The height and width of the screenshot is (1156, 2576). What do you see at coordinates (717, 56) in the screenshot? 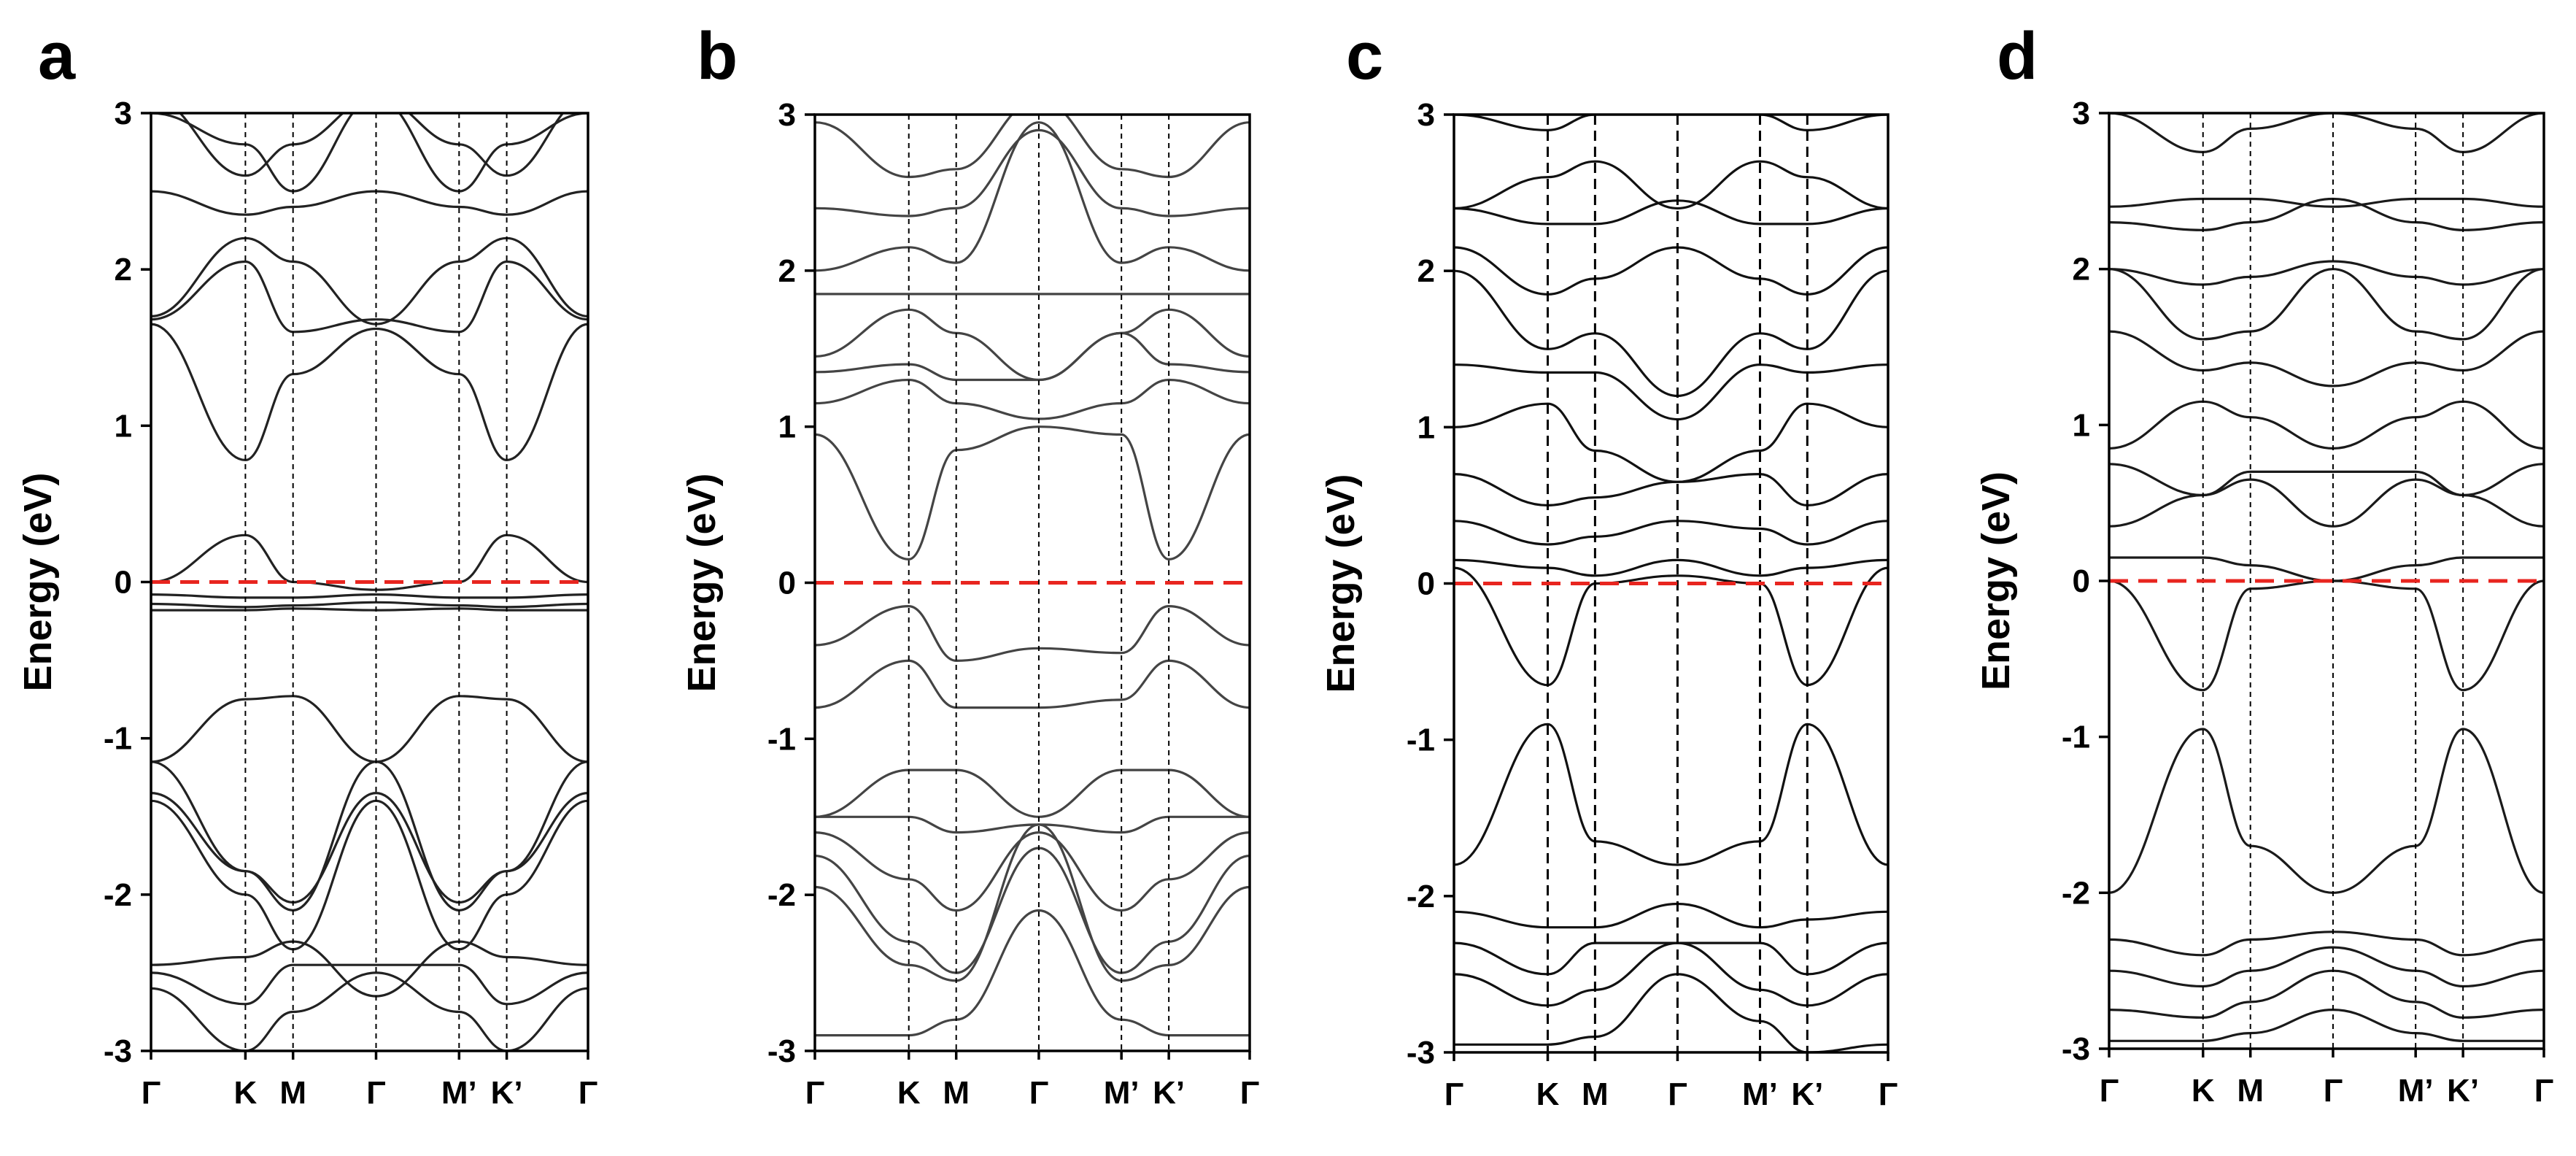
I see `panel-label: b` at bounding box center [717, 56].